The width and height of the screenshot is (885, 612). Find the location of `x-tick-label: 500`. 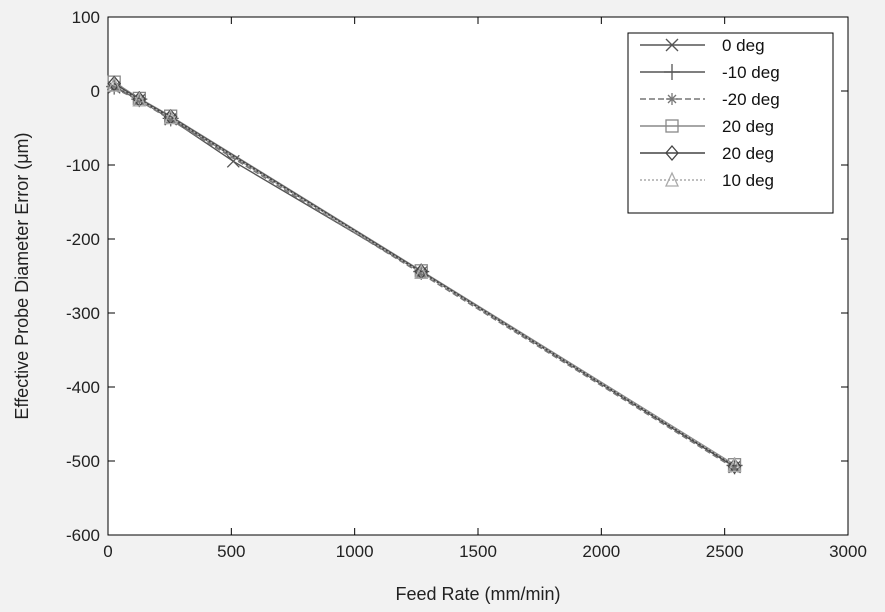

x-tick-label: 500 is located at coordinates (231, 551).